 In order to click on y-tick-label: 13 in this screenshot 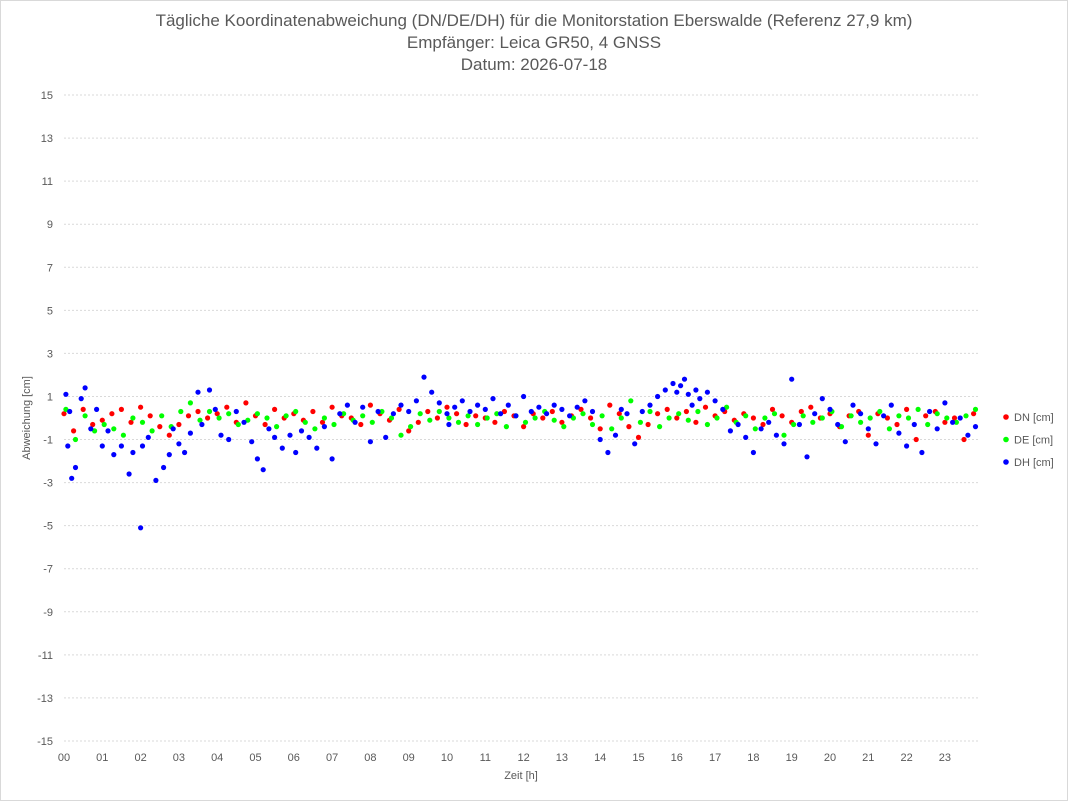, I will do `click(47, 139)`.